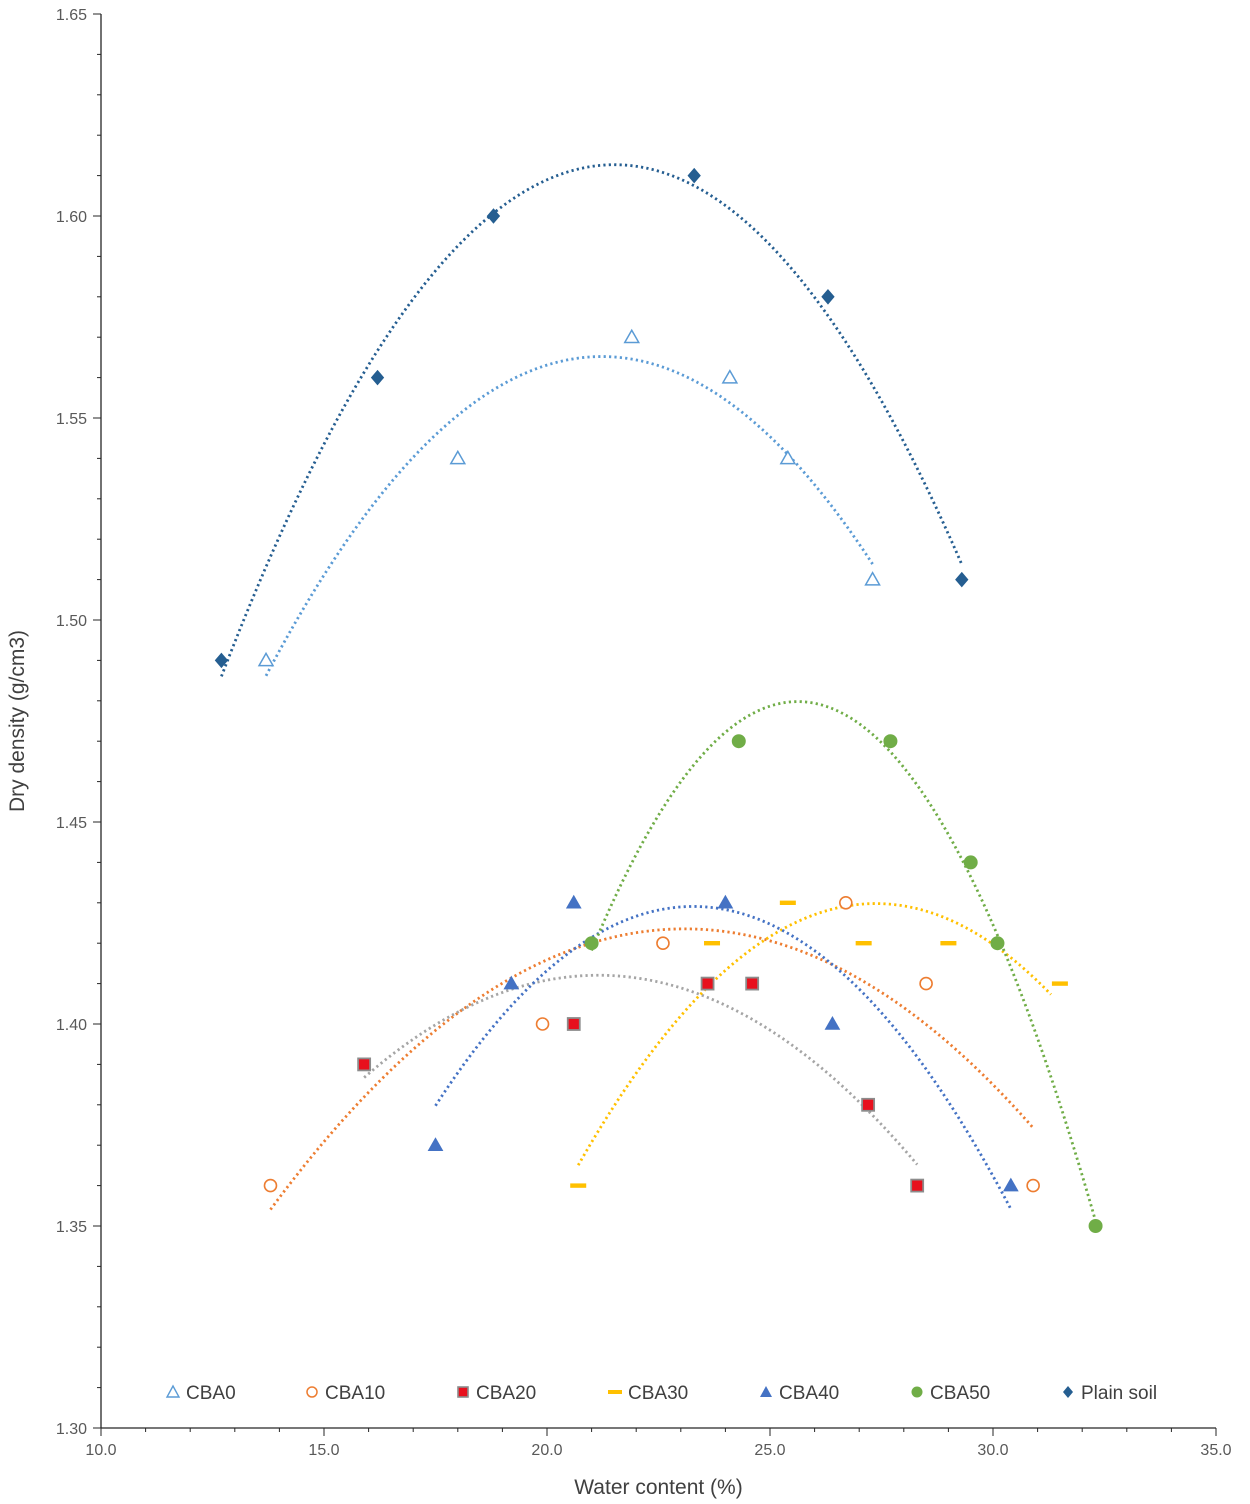  What do you see at coordinates (809, 1393) in the screenshot?
I see `legend-label: CBA40` at bounding box center [809, 1393].